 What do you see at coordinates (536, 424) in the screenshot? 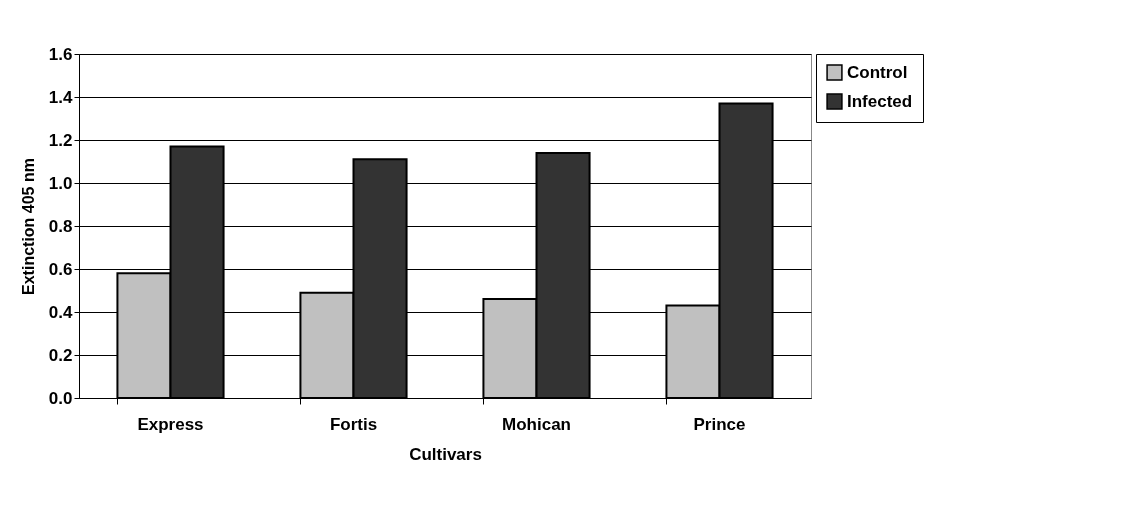
I see `x-tick-label: Mohican` at bounding box center [536, 424].